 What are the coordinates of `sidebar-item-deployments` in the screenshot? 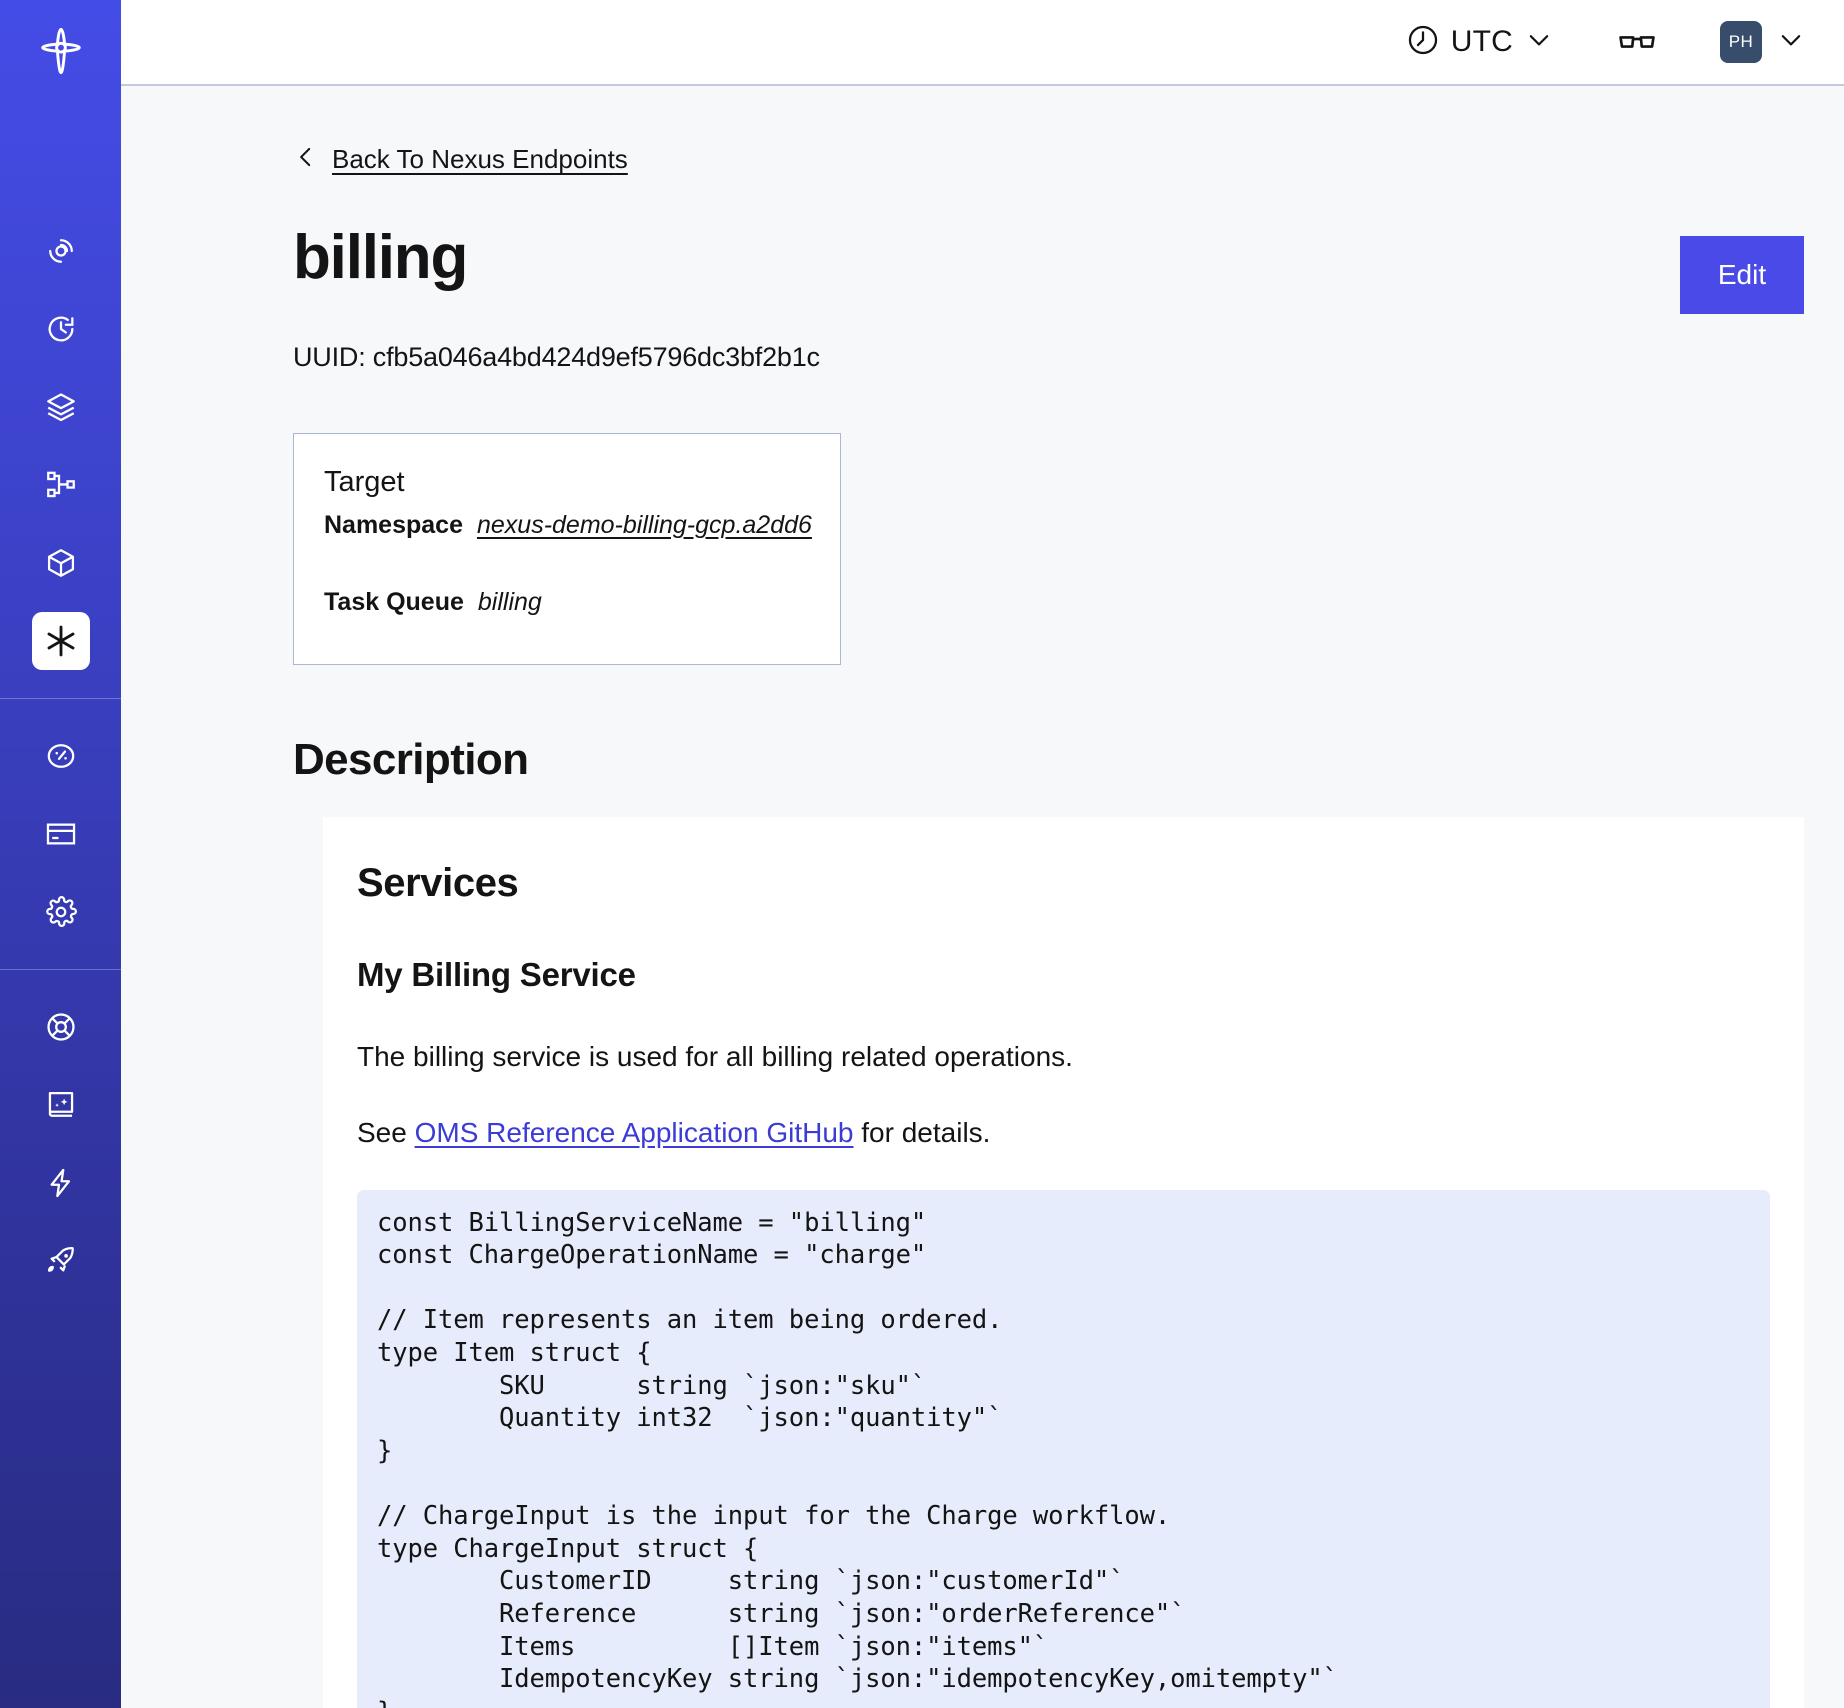 It's located at (61, 563).